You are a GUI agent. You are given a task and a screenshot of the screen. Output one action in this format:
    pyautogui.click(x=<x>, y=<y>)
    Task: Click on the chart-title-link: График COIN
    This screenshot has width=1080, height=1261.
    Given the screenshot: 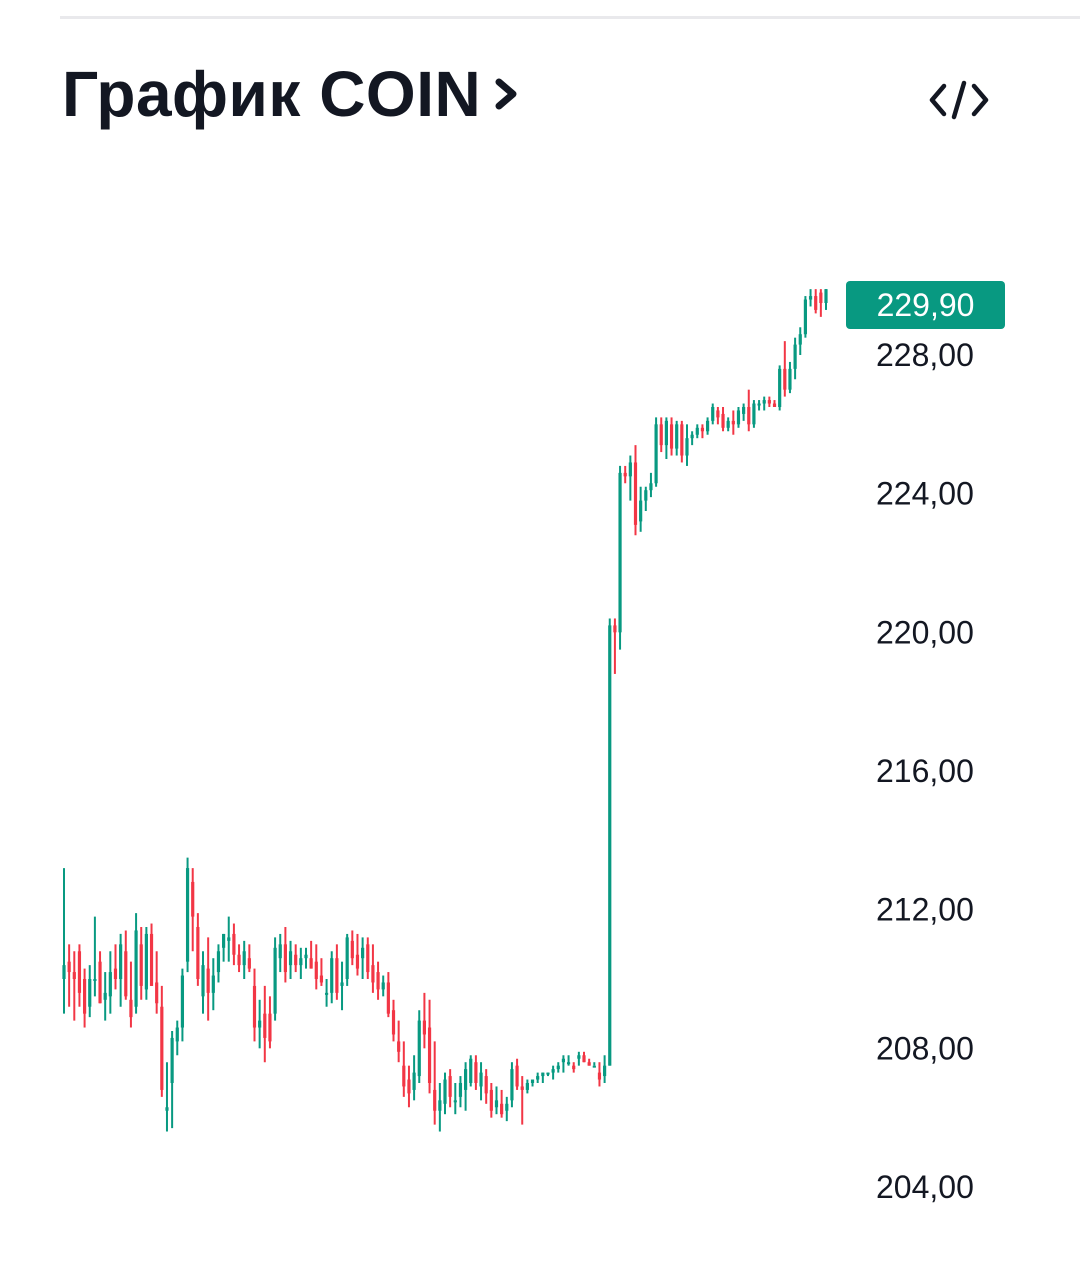 What is the action you would take?
    pyautogui.click(x=291, y=94)
    